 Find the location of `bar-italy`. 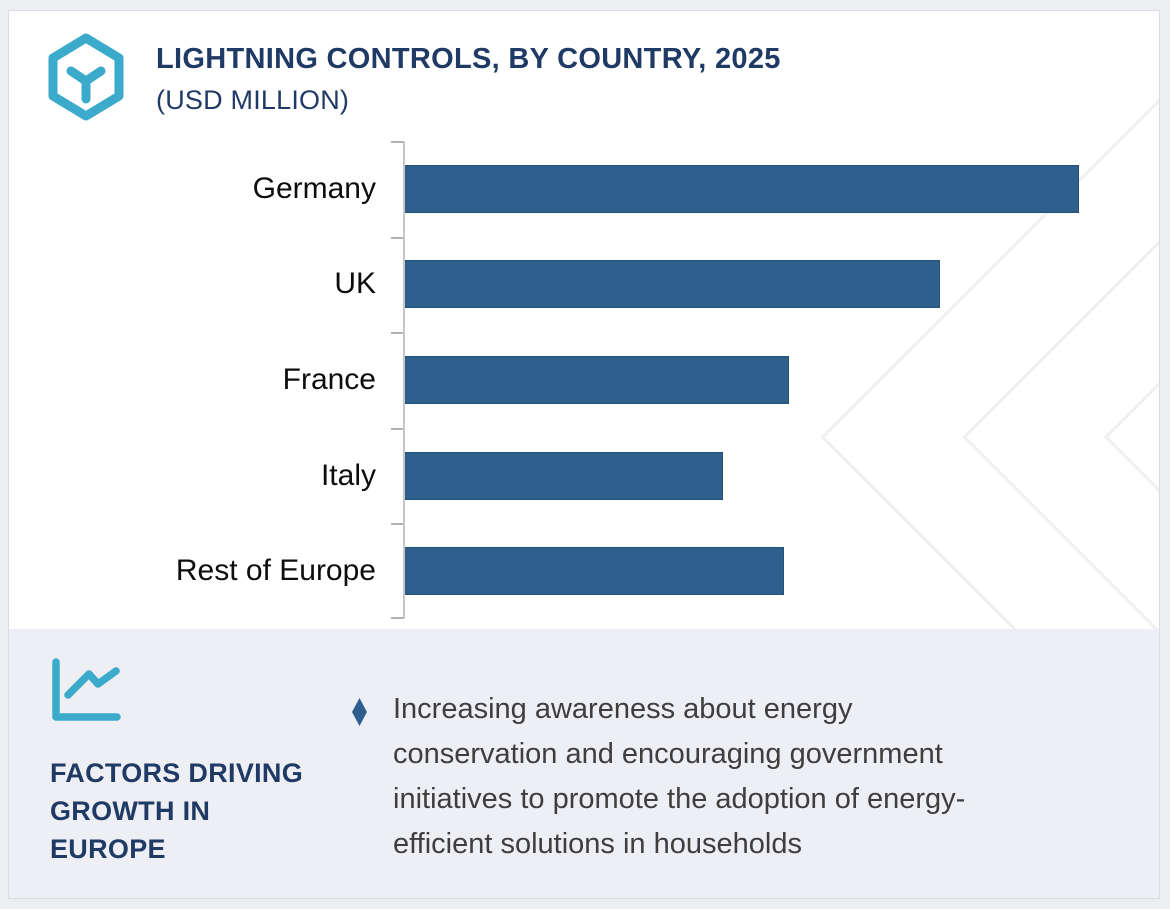

bar-italy is located at coordinates (563, 475).